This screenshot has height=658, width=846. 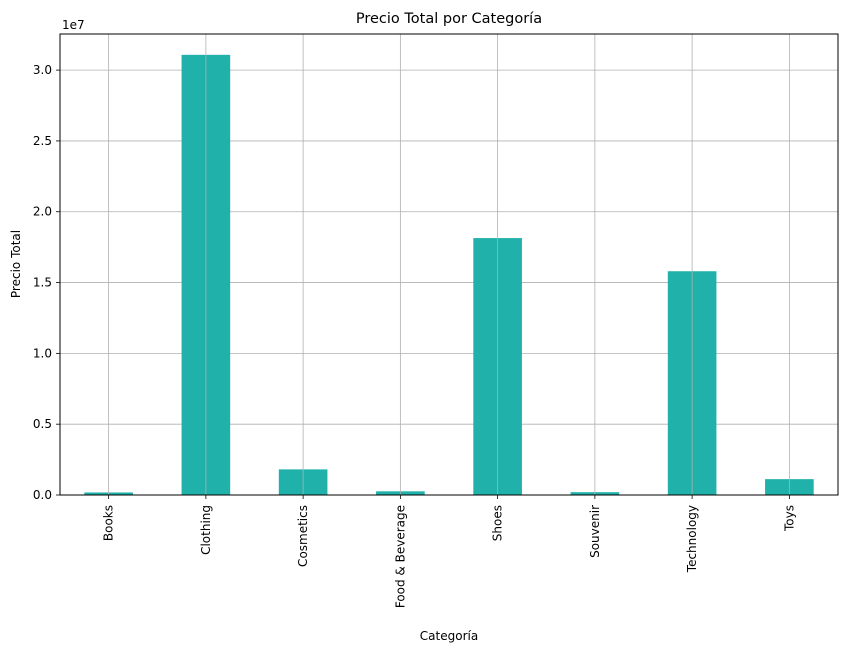 What do you see at coordinates (42, 70) in the screenshot?
I see `y-tick-label: 3.0` at bounding box center [42, 70].